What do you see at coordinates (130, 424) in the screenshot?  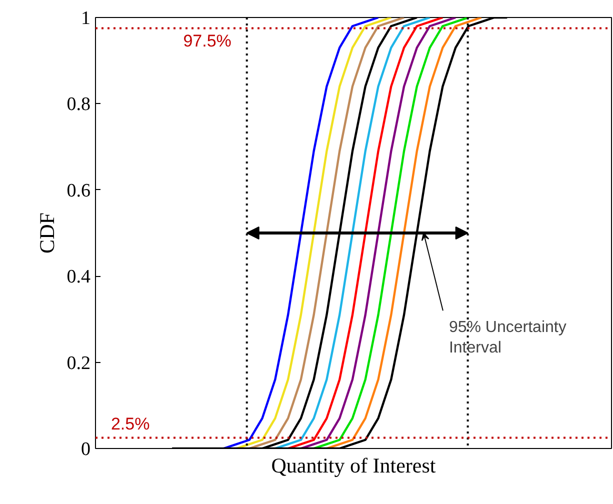 I see `ref-line-label: 2.5%` at bounding box center [130, 424].